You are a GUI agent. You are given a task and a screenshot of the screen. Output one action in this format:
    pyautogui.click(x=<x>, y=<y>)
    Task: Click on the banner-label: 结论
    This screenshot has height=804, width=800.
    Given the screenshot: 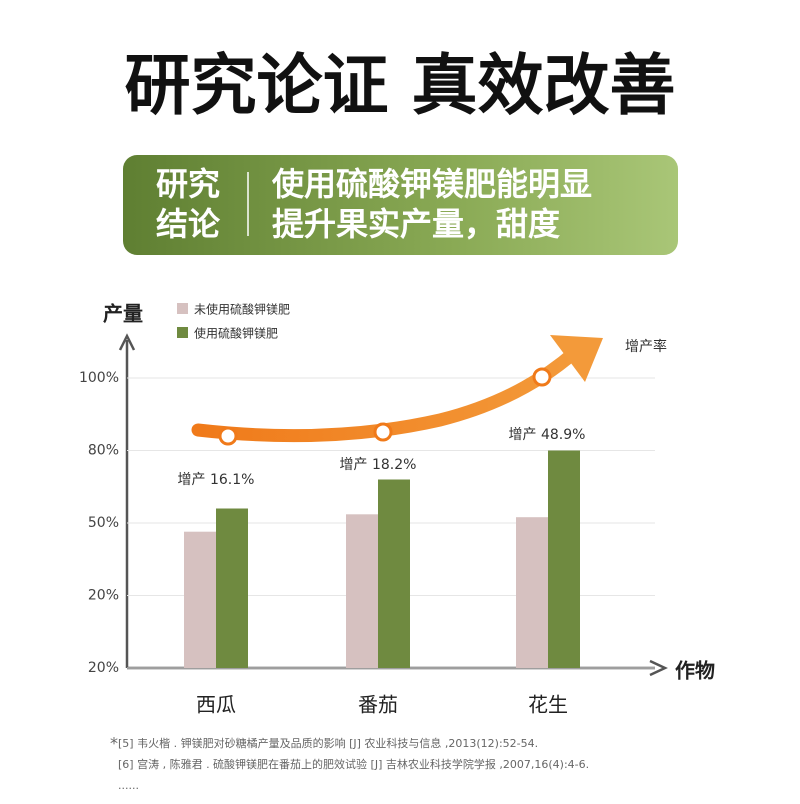 What is the action you would take?
    pyautogui.click(x=188, y=224)
    